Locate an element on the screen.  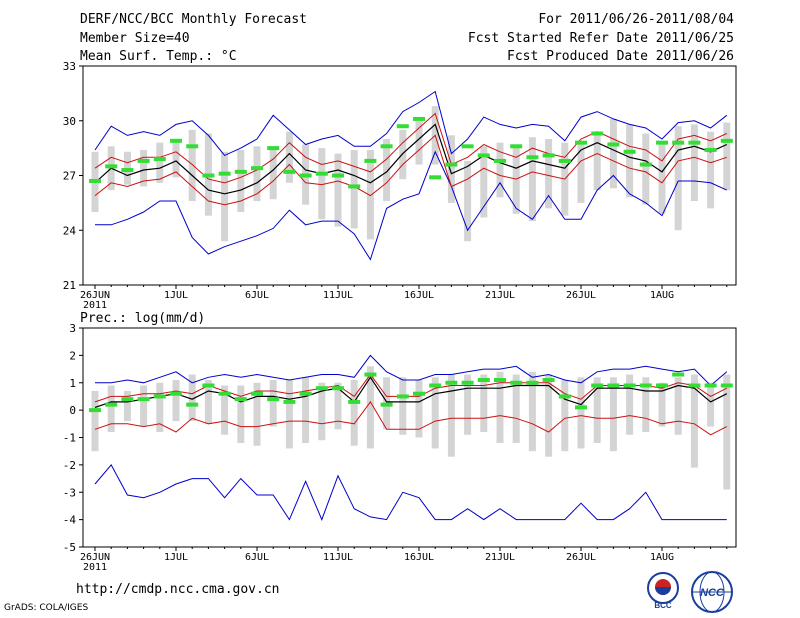
p0-y-tick-label: 33 is located at coordinates (69, 66).